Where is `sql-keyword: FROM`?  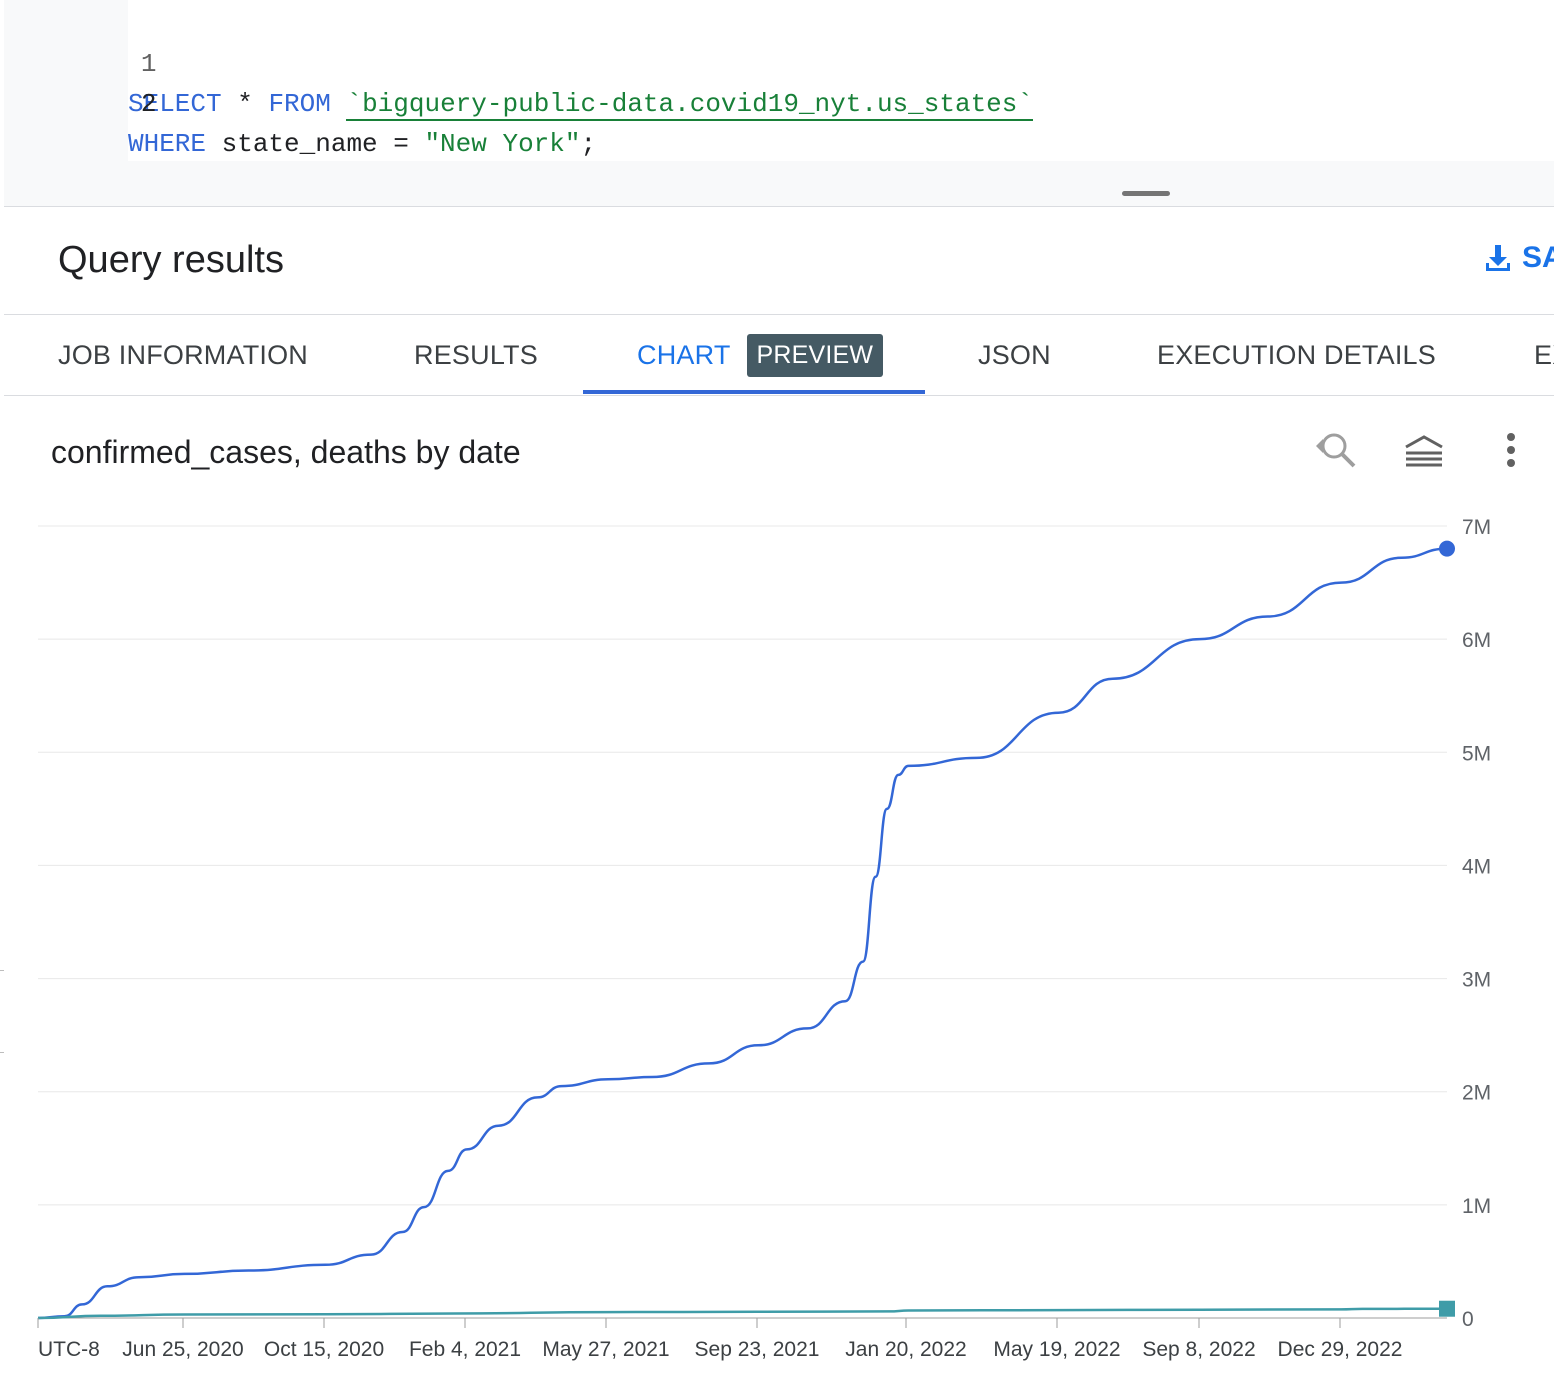
sql-keyword: FROM is located at coordinates (299, 104).